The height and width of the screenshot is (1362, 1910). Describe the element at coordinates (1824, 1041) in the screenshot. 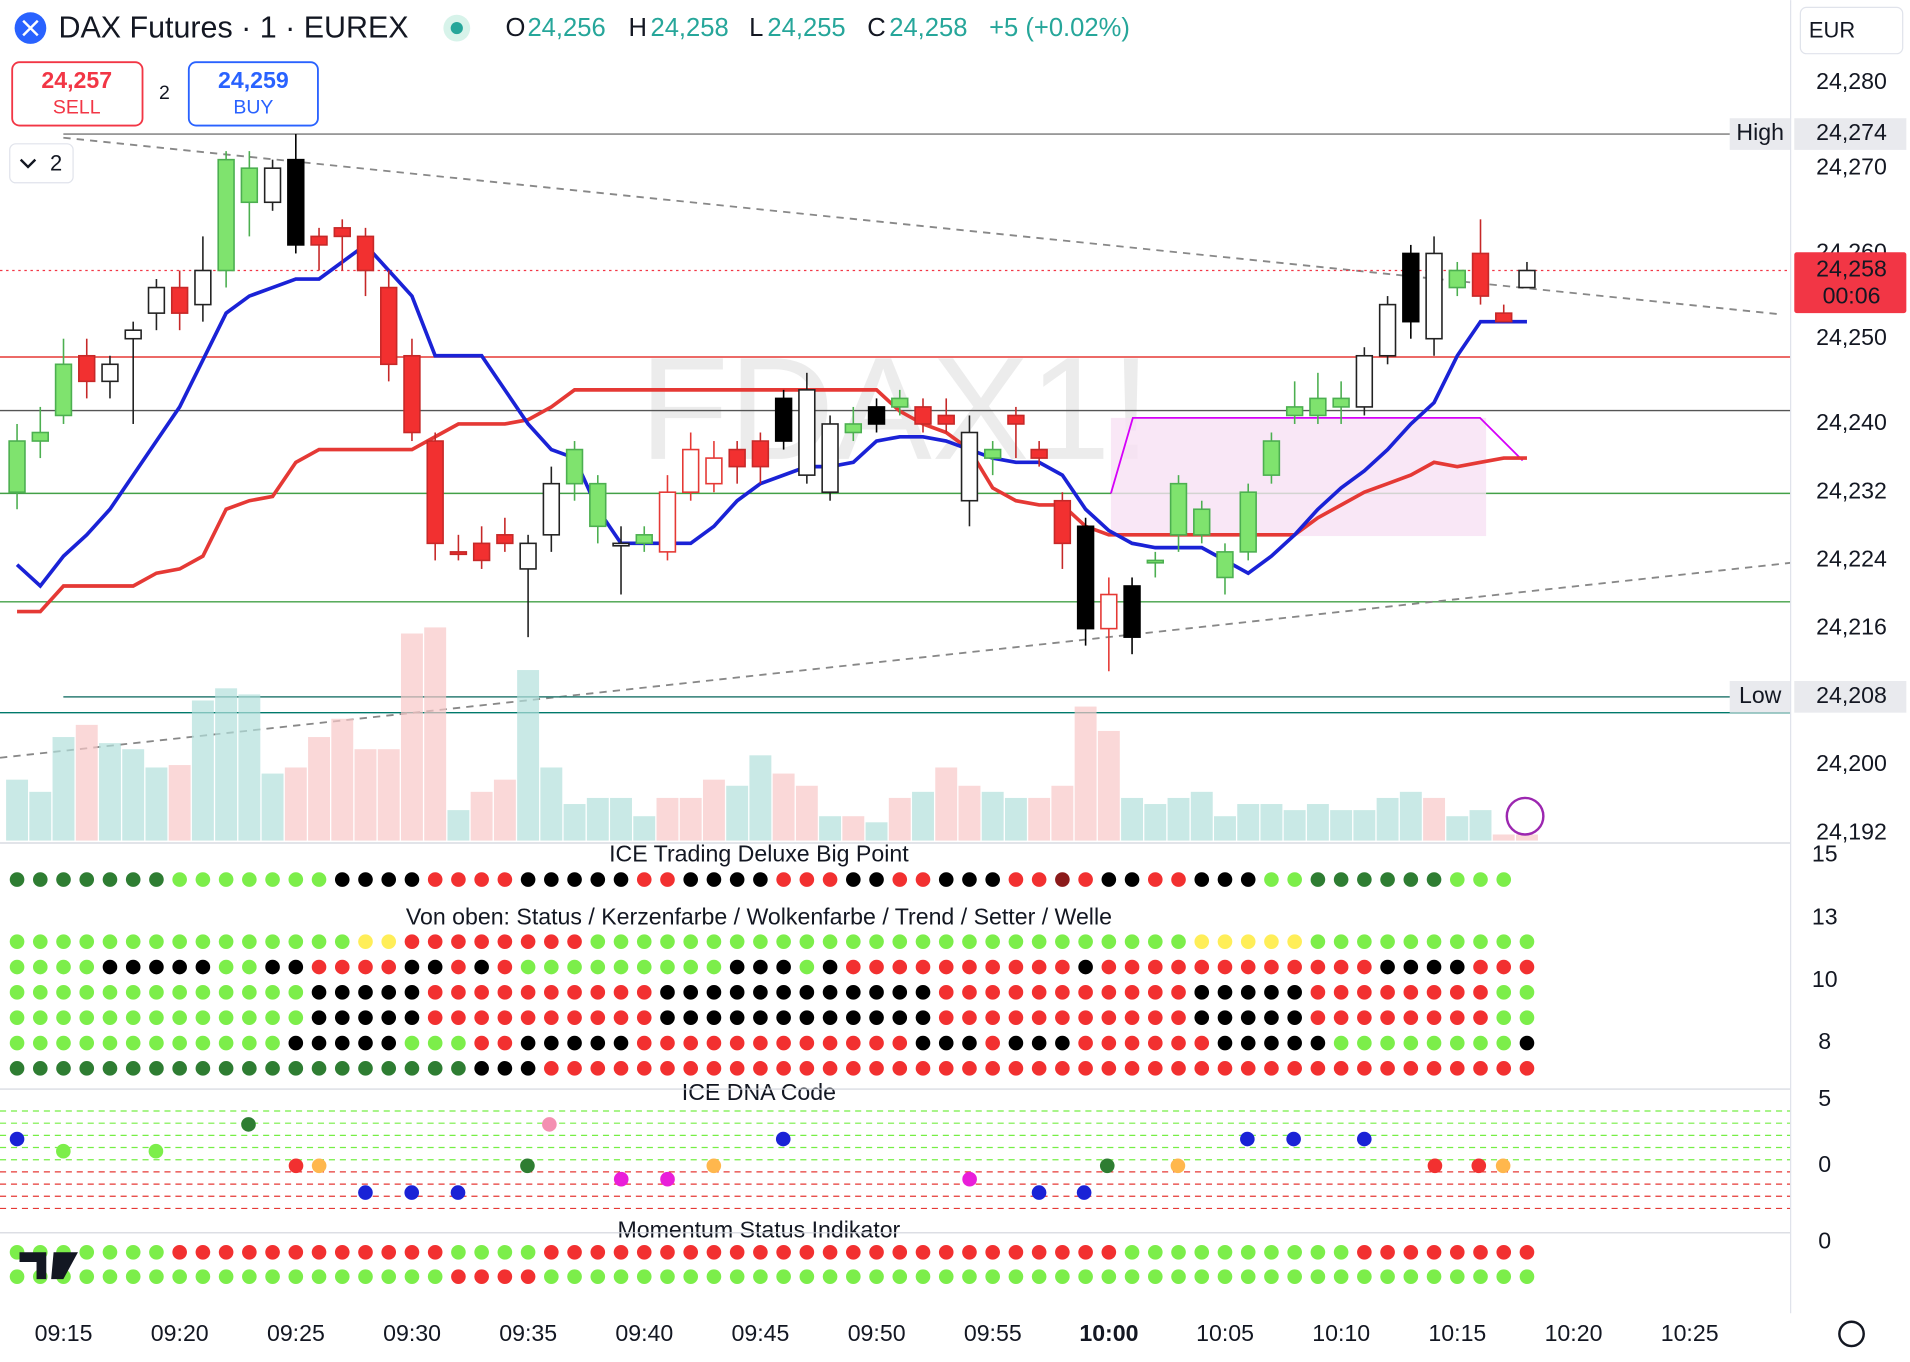

I see `pane-tick-label: 8` at that location.